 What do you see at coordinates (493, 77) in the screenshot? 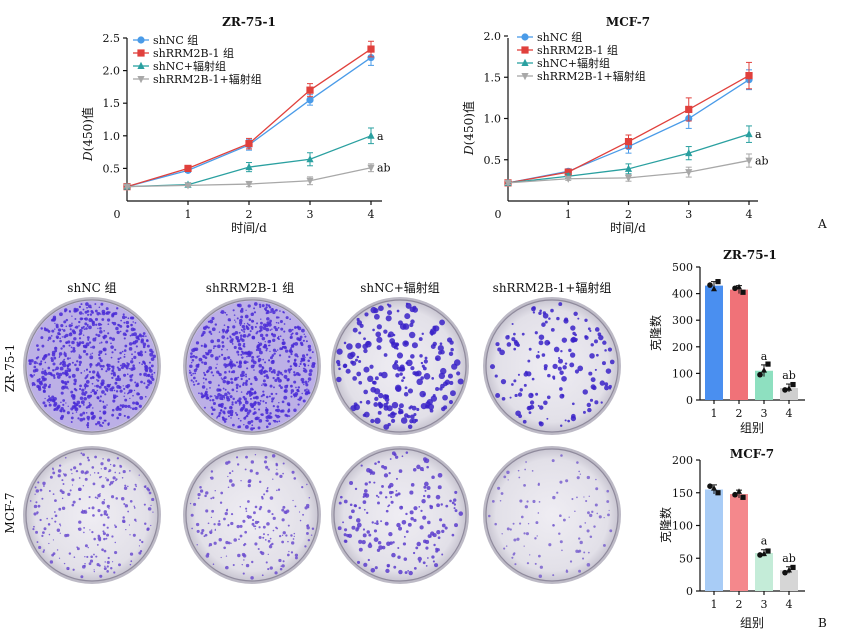
I see `y-tick-label: 1.5` at bounding box center [493, 77].